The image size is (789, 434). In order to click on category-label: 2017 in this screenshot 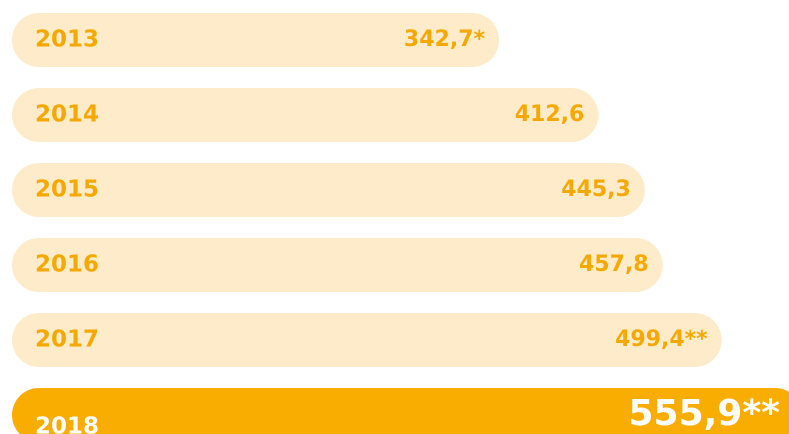, I will do `click(67, 340)`.